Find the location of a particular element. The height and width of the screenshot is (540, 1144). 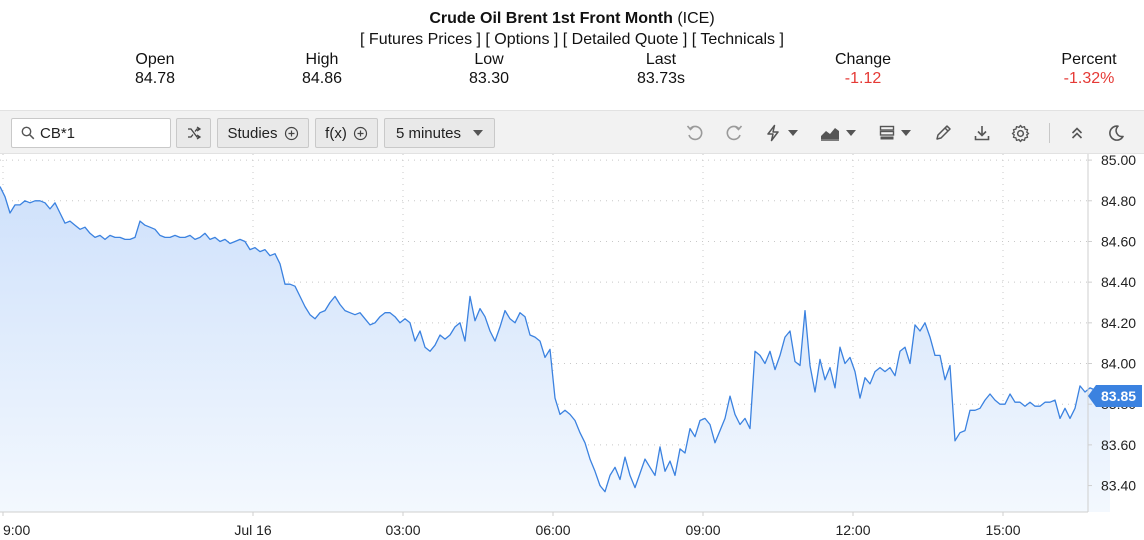

x-tick-label: Jul 16 is located at coordinates (253, 530).